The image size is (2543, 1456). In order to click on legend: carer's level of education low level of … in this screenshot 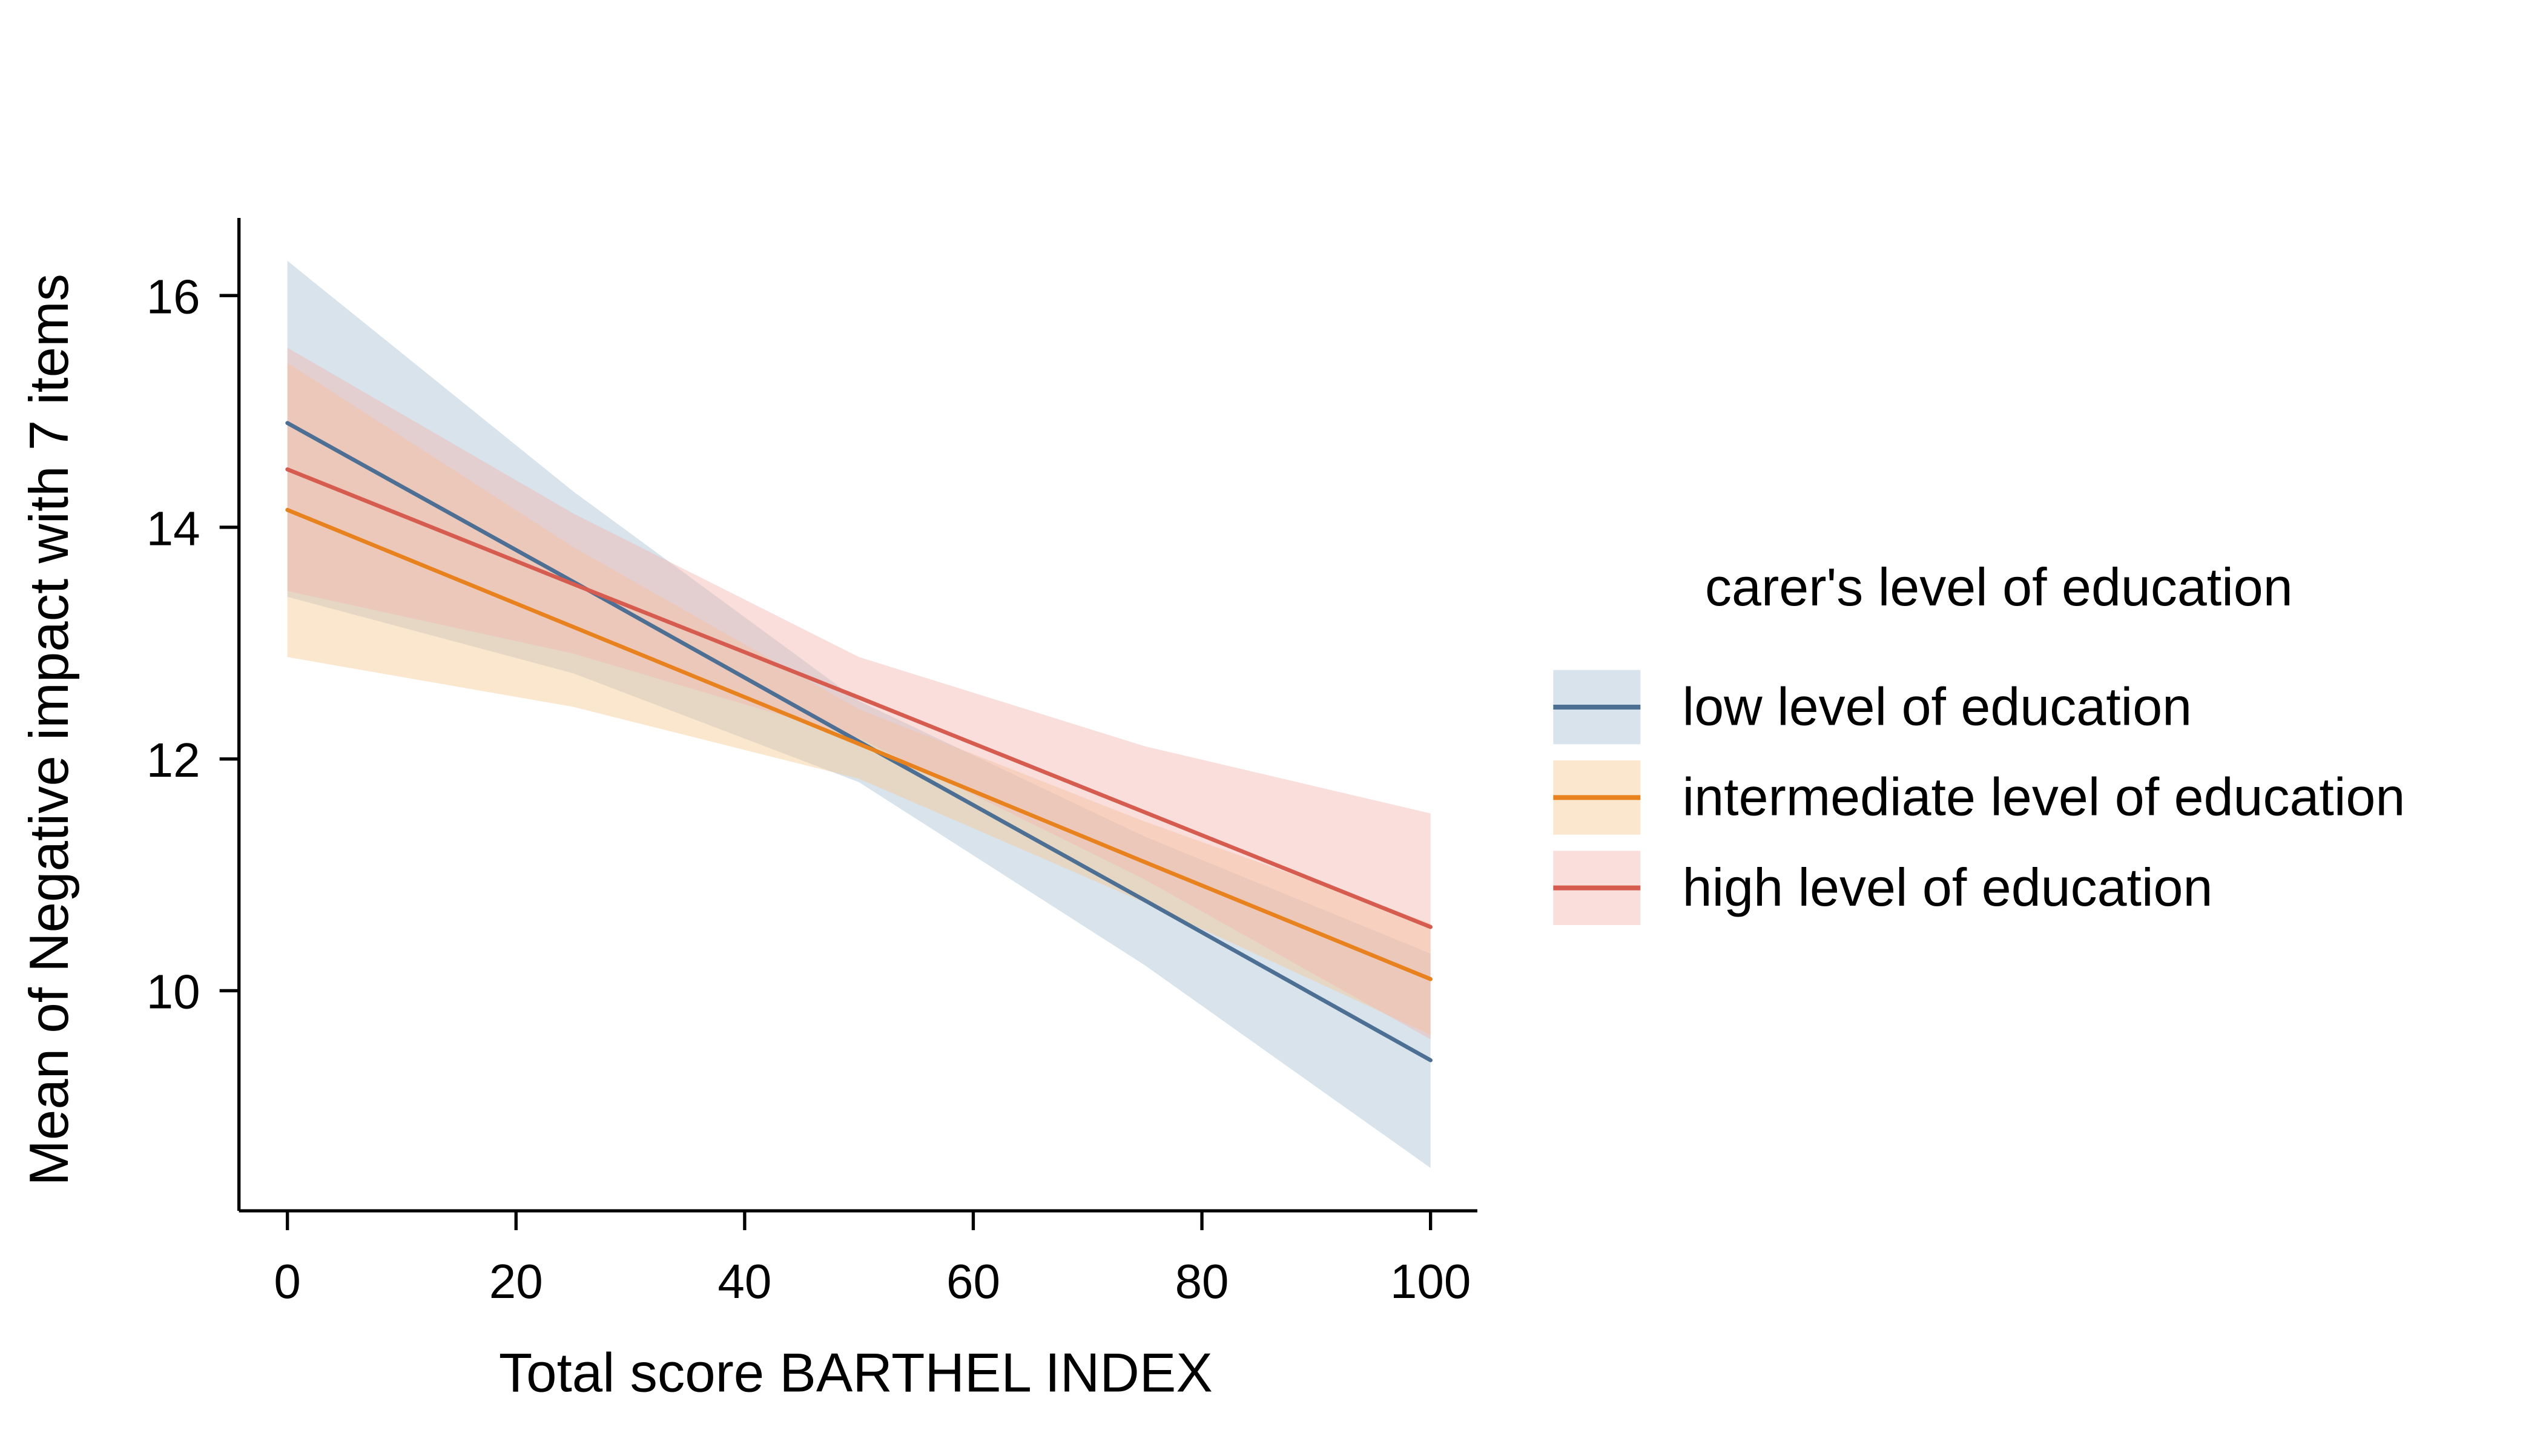, I will do `click(1979, 741)`.